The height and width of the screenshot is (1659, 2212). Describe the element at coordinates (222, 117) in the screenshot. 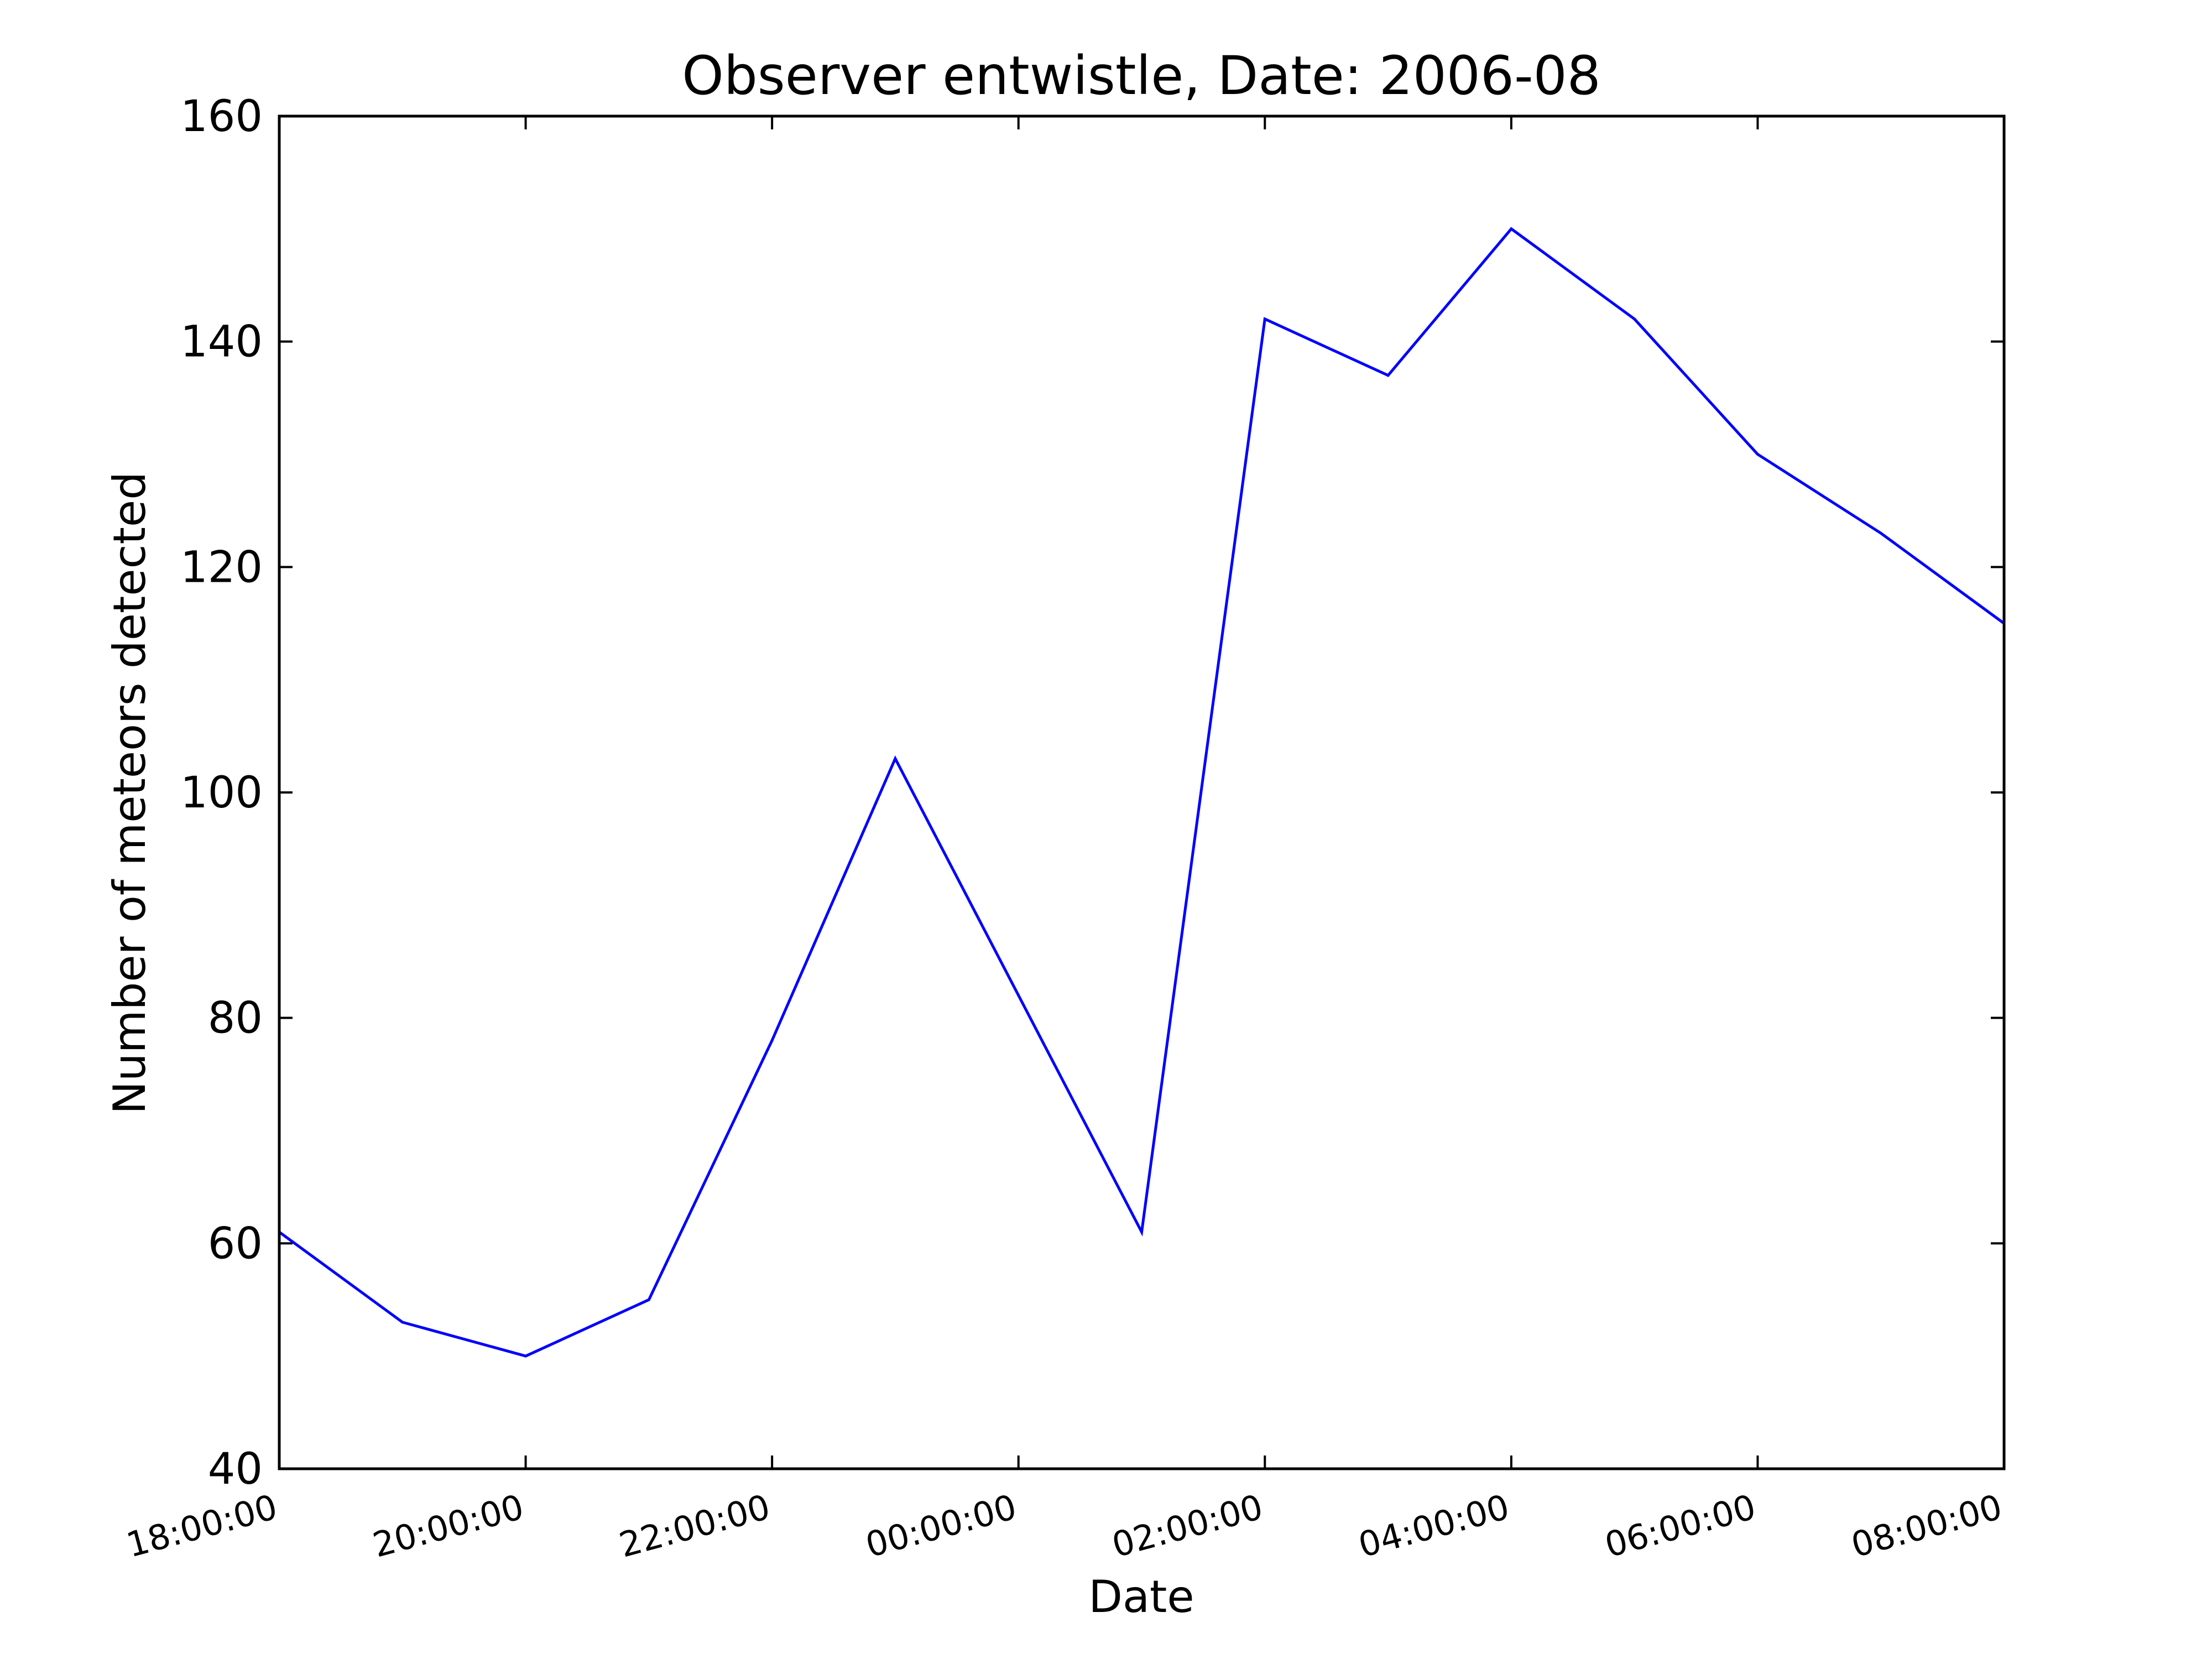

I see `y-tick-label: 160` at that location.